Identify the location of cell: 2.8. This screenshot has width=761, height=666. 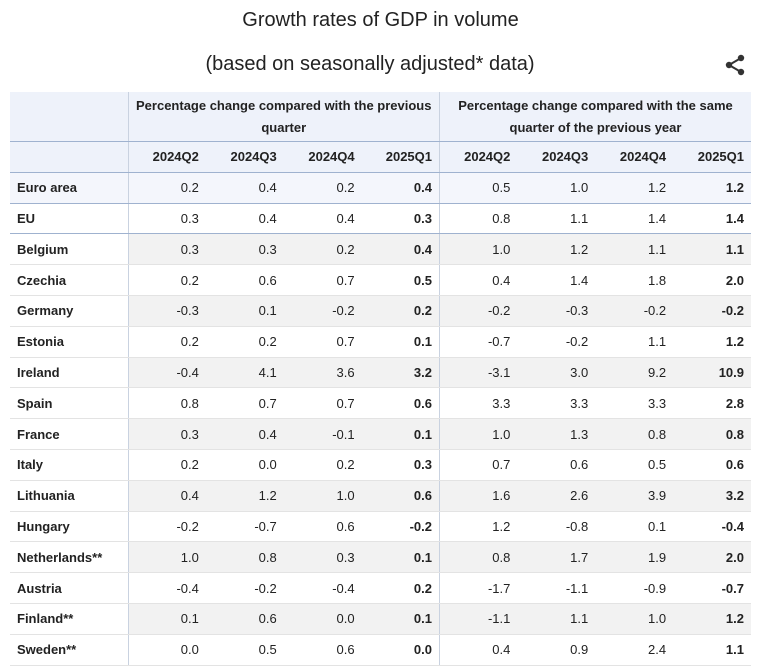
(712, 403).